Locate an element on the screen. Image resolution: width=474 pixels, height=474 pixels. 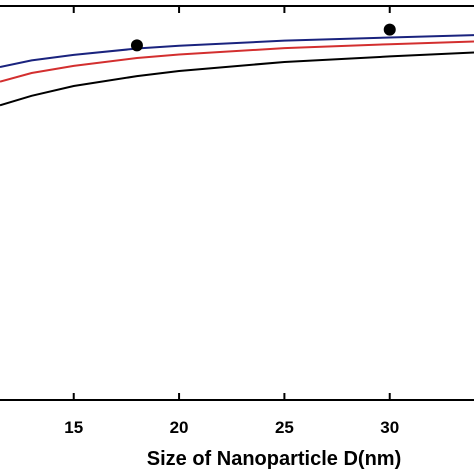
x-tick-label: 25 is located at coordinates (284, 427).